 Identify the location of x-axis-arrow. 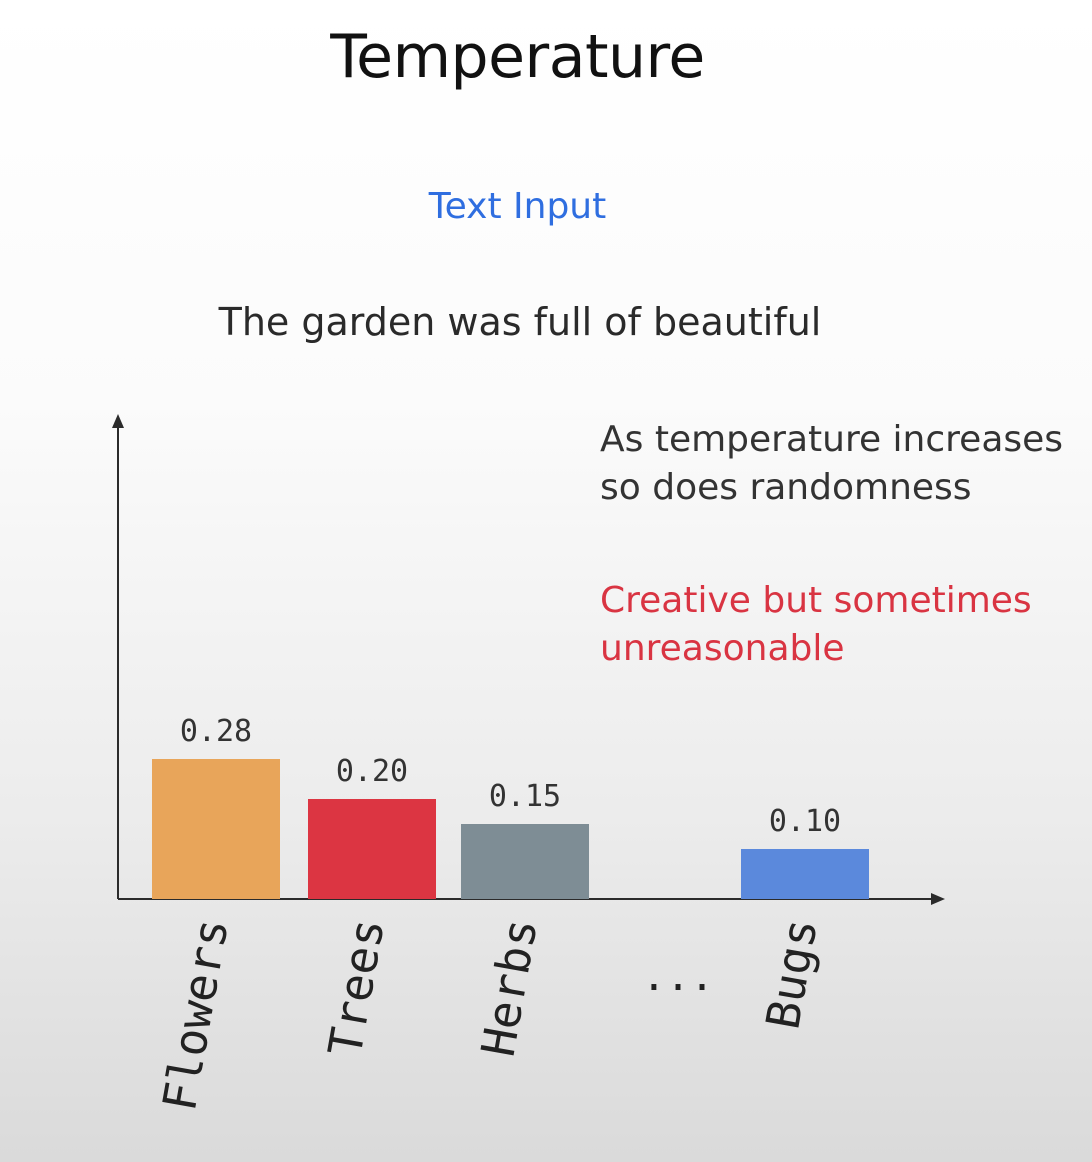
(938, 899).